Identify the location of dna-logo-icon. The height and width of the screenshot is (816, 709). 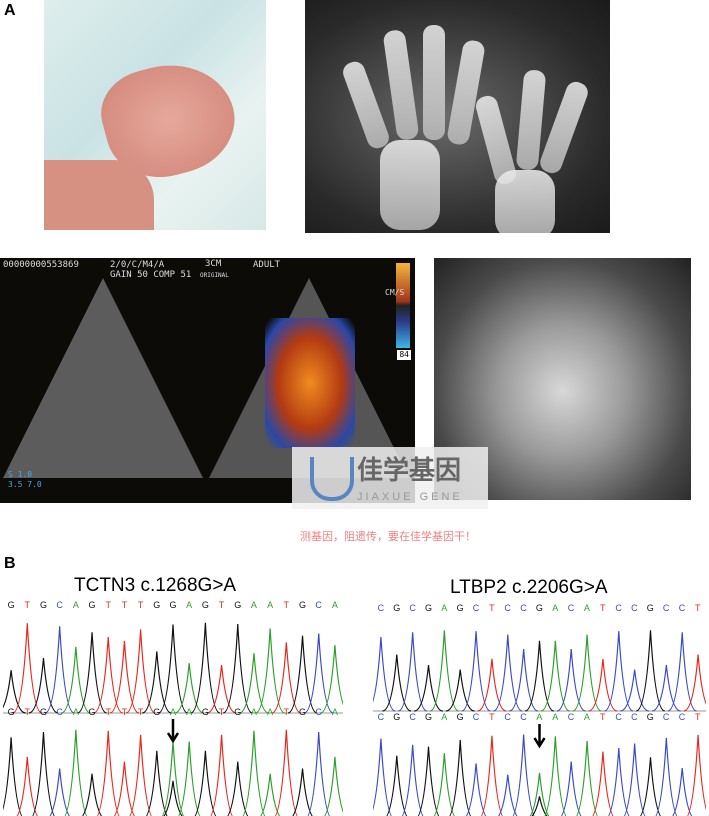
(332, 479).